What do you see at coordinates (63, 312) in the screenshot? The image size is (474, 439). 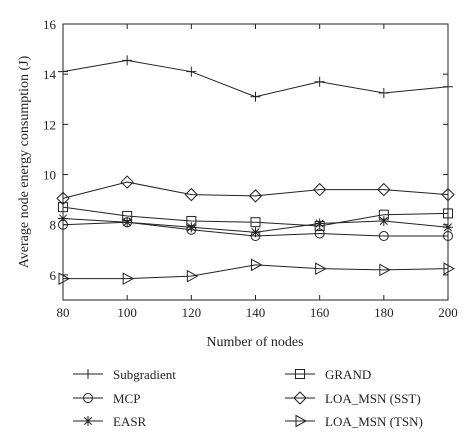 I see `x-tick-label: 80` at bounding box center [63, 312].